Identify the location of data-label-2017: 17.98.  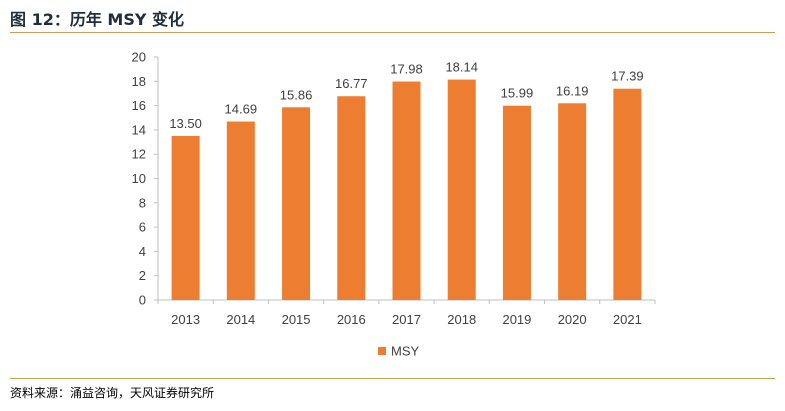
(406, 69).